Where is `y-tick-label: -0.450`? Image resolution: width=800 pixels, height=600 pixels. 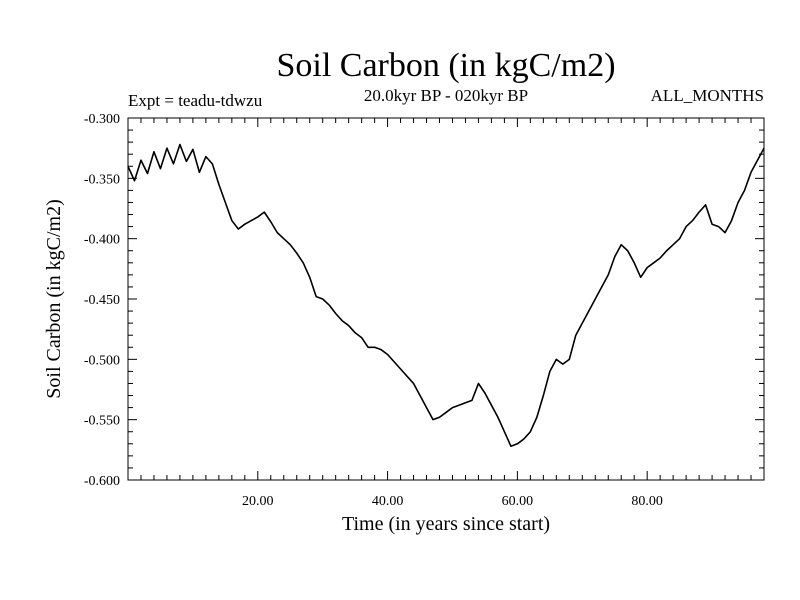 y-tick-label: -0.450 is located at coordinates (102, 300).